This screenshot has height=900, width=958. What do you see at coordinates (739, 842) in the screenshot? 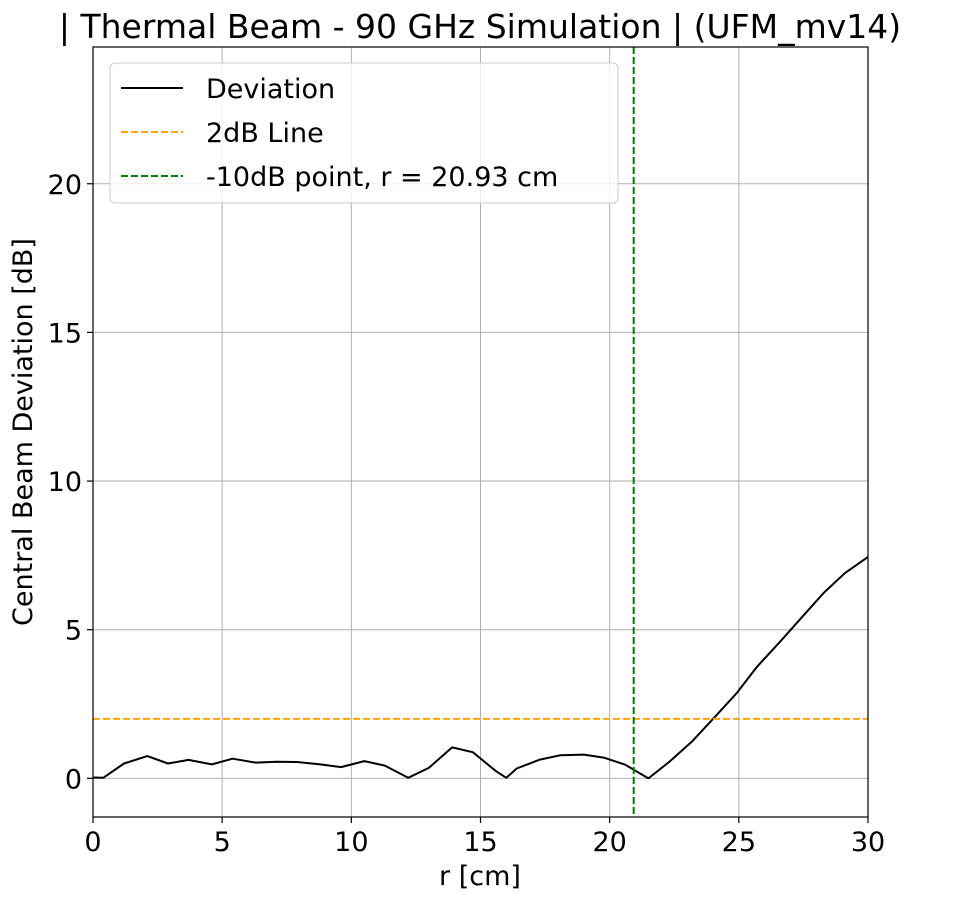
I see `x-tick-label: 25` at bounding box center [739, 842].